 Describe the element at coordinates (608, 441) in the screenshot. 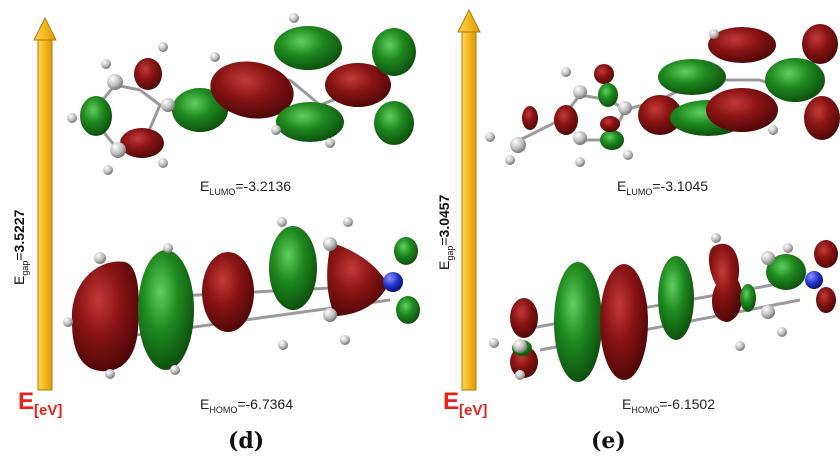

I see `panel-label-e: (e)` at that location.